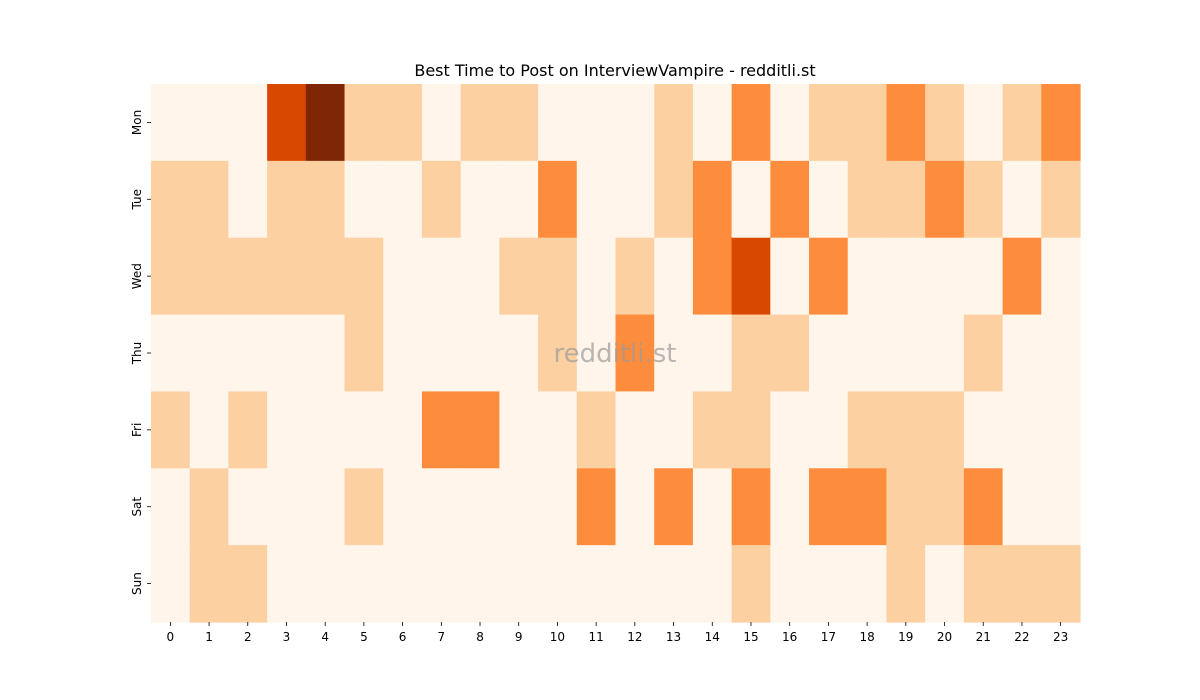 Image resolution: width=1200 pixels, height=700 pixels. What do you see at coordinates (750, 637) in the screenshot?
I see `x-tick-label: 15` at bounding box center [750, 637].